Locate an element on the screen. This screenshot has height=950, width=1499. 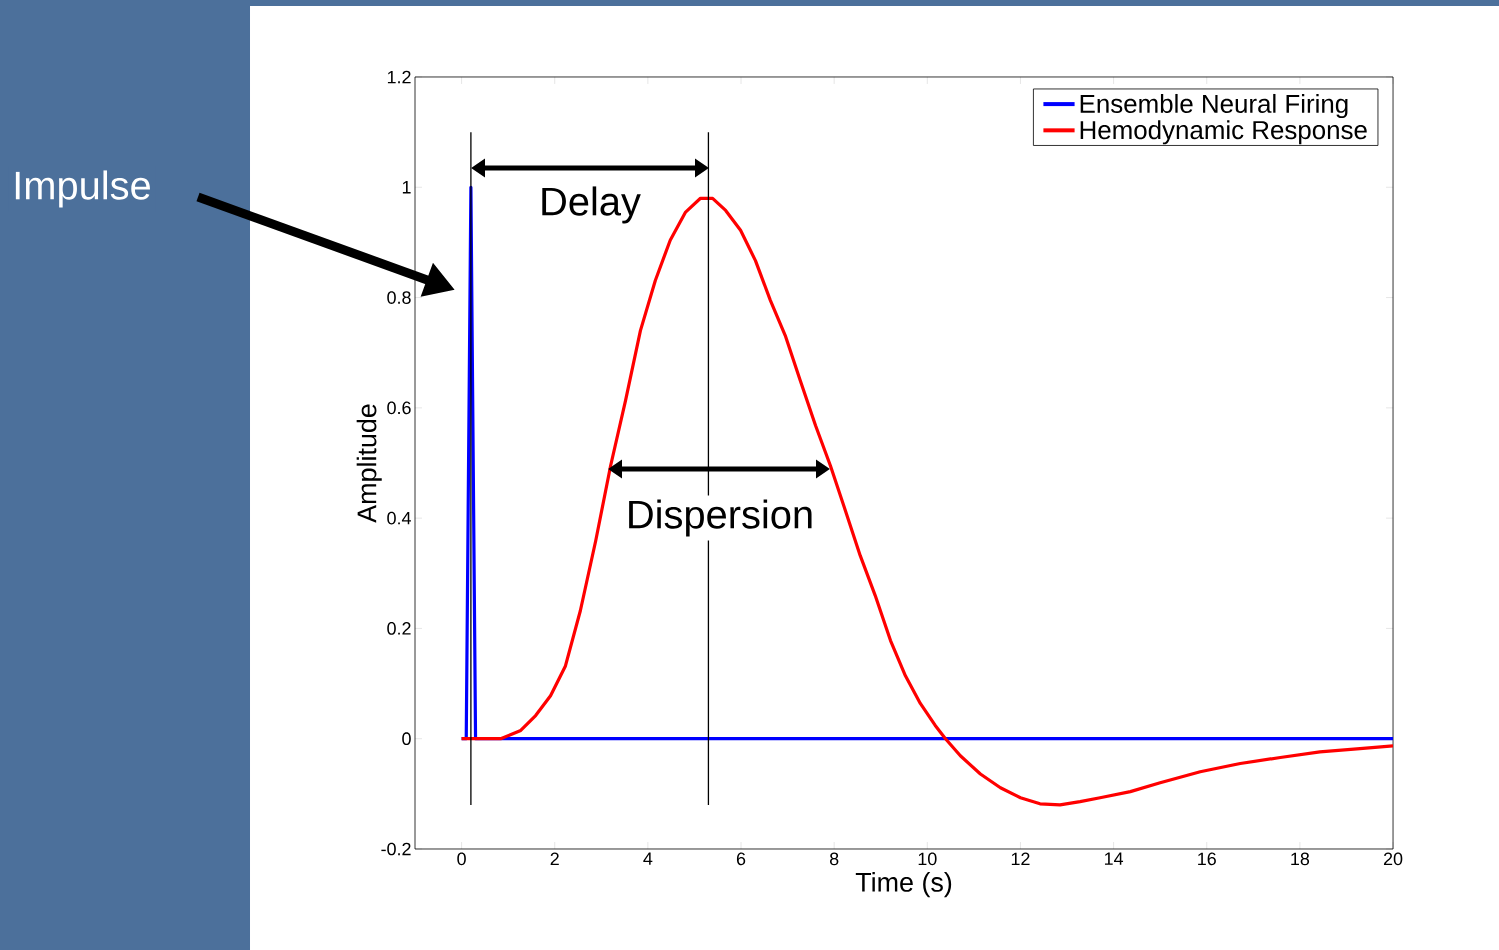
legend-label: Hemodynamic Response is located at coordinates (1223, 132).